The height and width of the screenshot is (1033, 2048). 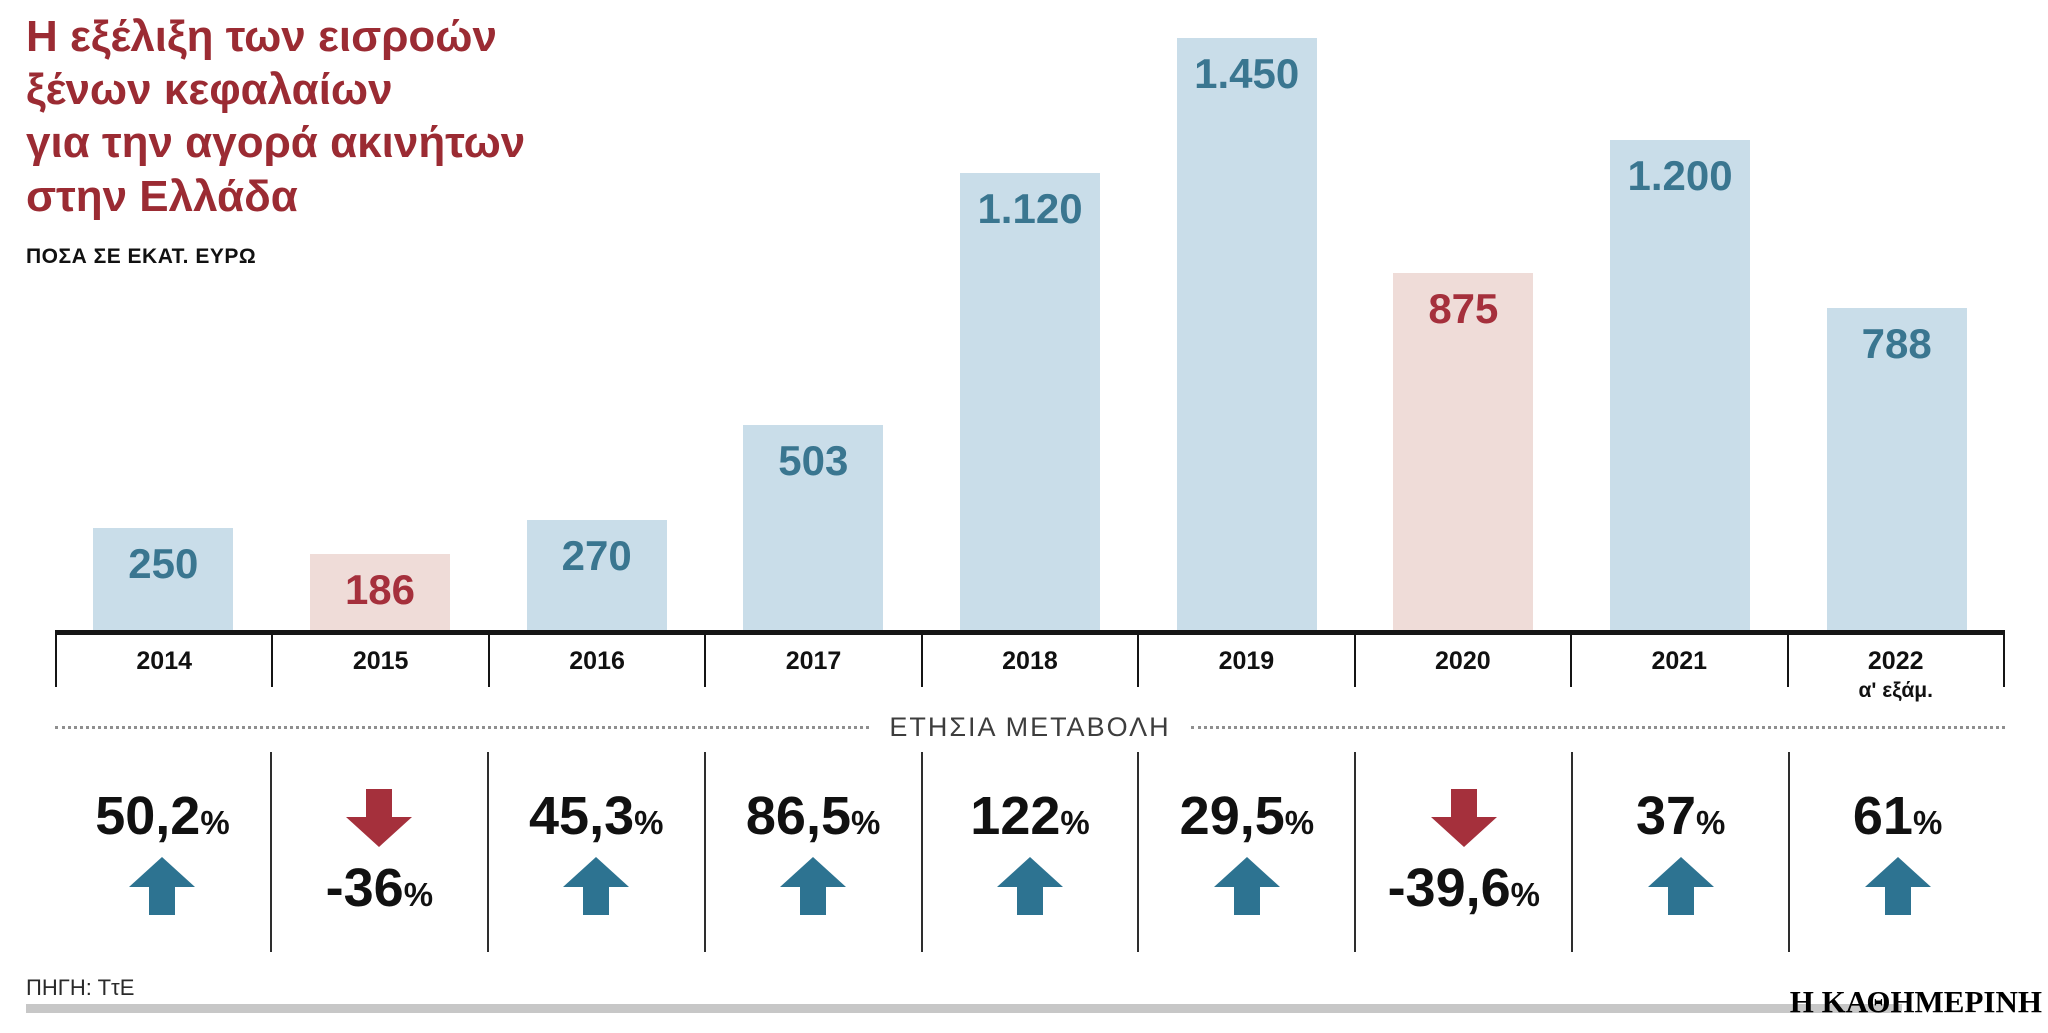 What do you see at coordinates (379, 888) in the screenshot?
I see `change-value: -36%` at bounding box center [379, 888].